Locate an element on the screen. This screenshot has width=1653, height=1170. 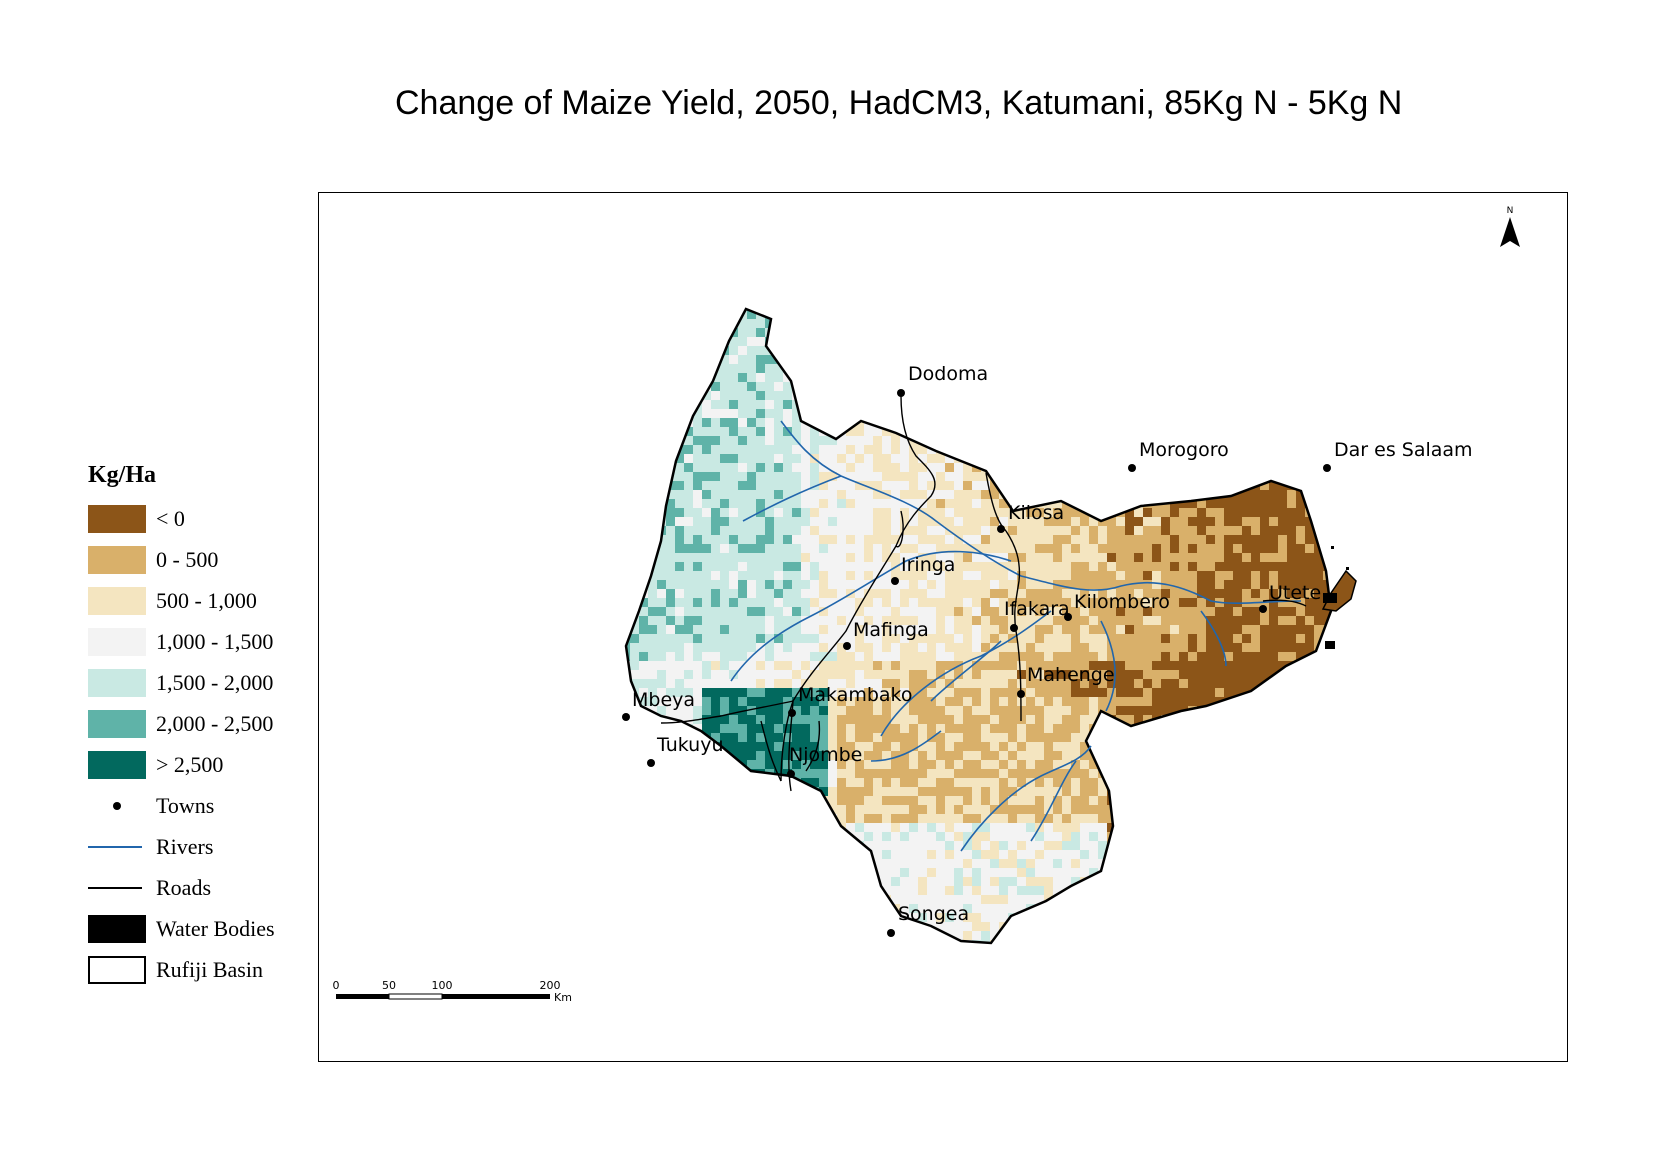
legend-swatch is located at coordinates (117, 642).